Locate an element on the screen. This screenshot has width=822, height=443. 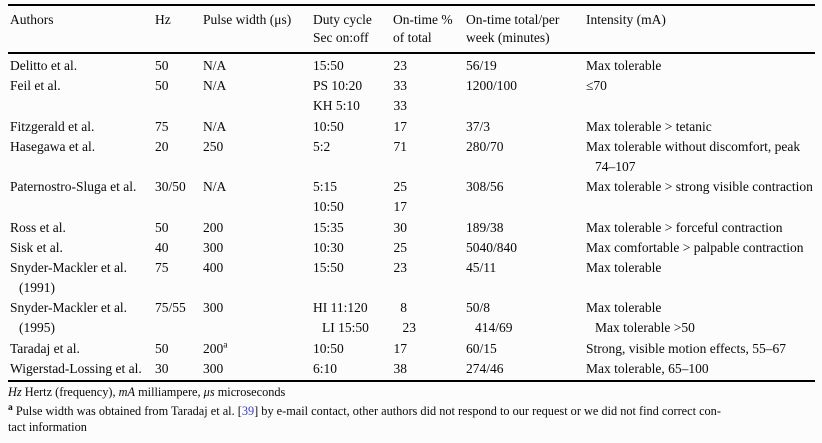
citation-39: 39 is located at coordinates (248, 410).